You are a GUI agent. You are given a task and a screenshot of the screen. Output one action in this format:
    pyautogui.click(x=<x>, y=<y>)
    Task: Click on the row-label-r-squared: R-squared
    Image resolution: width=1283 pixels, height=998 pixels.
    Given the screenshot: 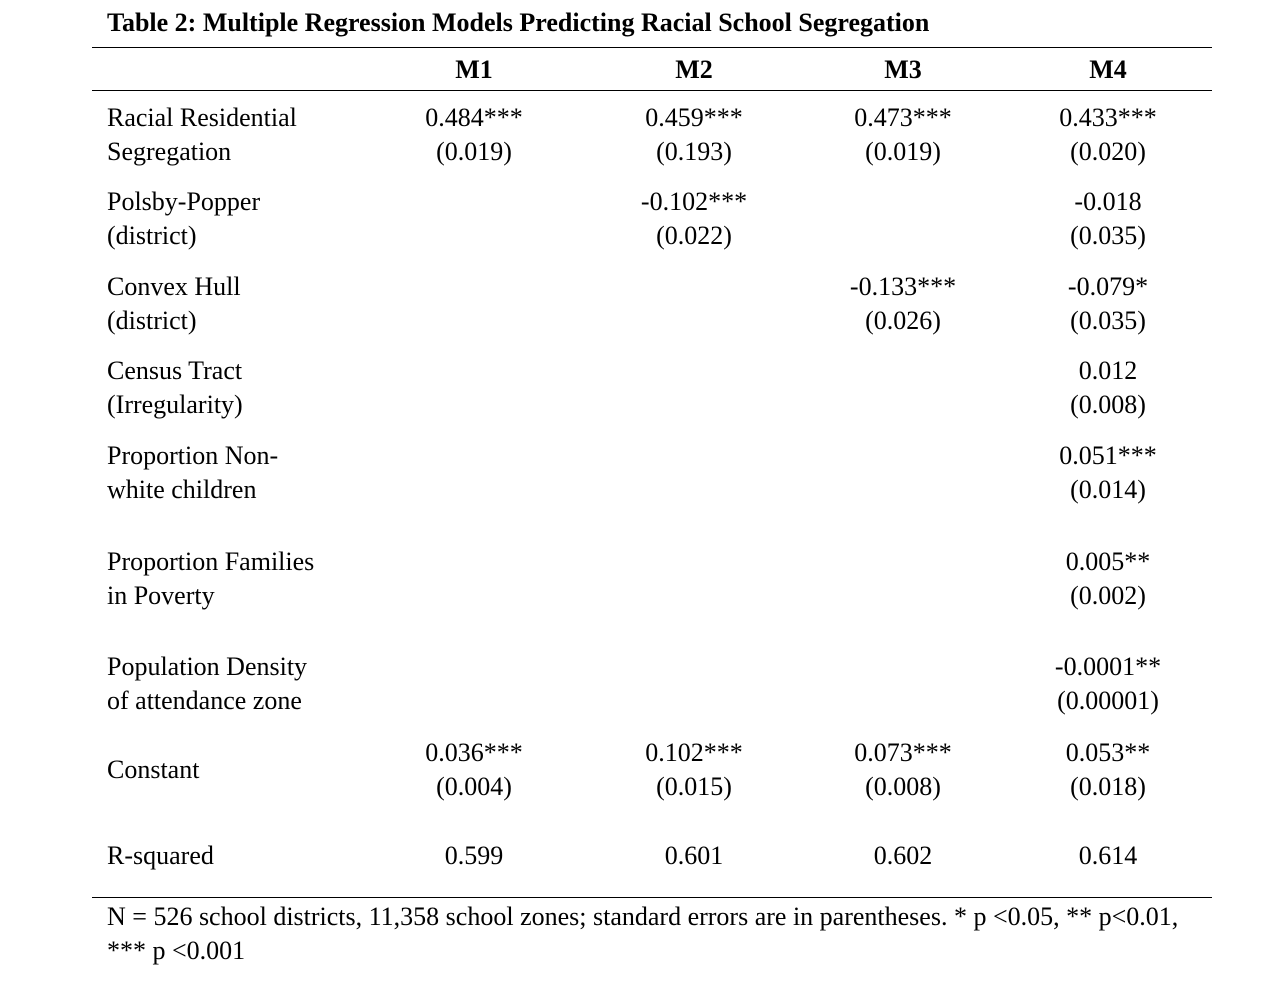 What is the action you would take?
    pyautogui.click(x=160, y=855)
    